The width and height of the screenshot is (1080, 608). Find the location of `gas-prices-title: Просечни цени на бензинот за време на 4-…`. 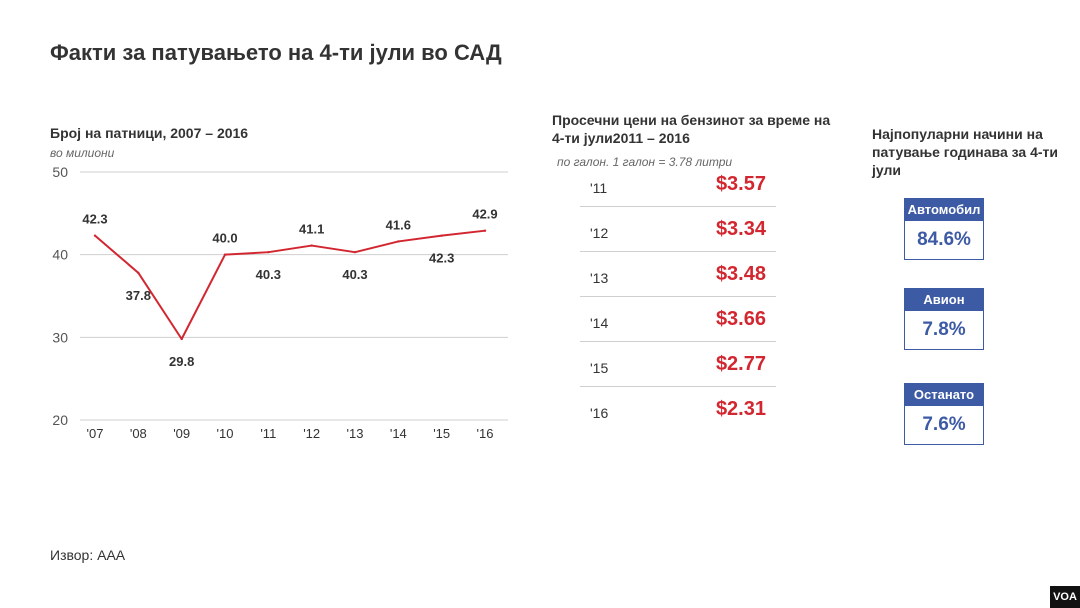

gas-prices-title: Просечни цени на бензинот за време на 4-… is located at coordinates (691, 129).